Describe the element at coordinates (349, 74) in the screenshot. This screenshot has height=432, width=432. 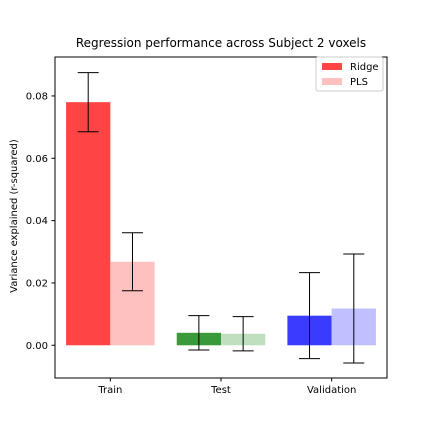
I see `legend: Ridge PLS` at that location.